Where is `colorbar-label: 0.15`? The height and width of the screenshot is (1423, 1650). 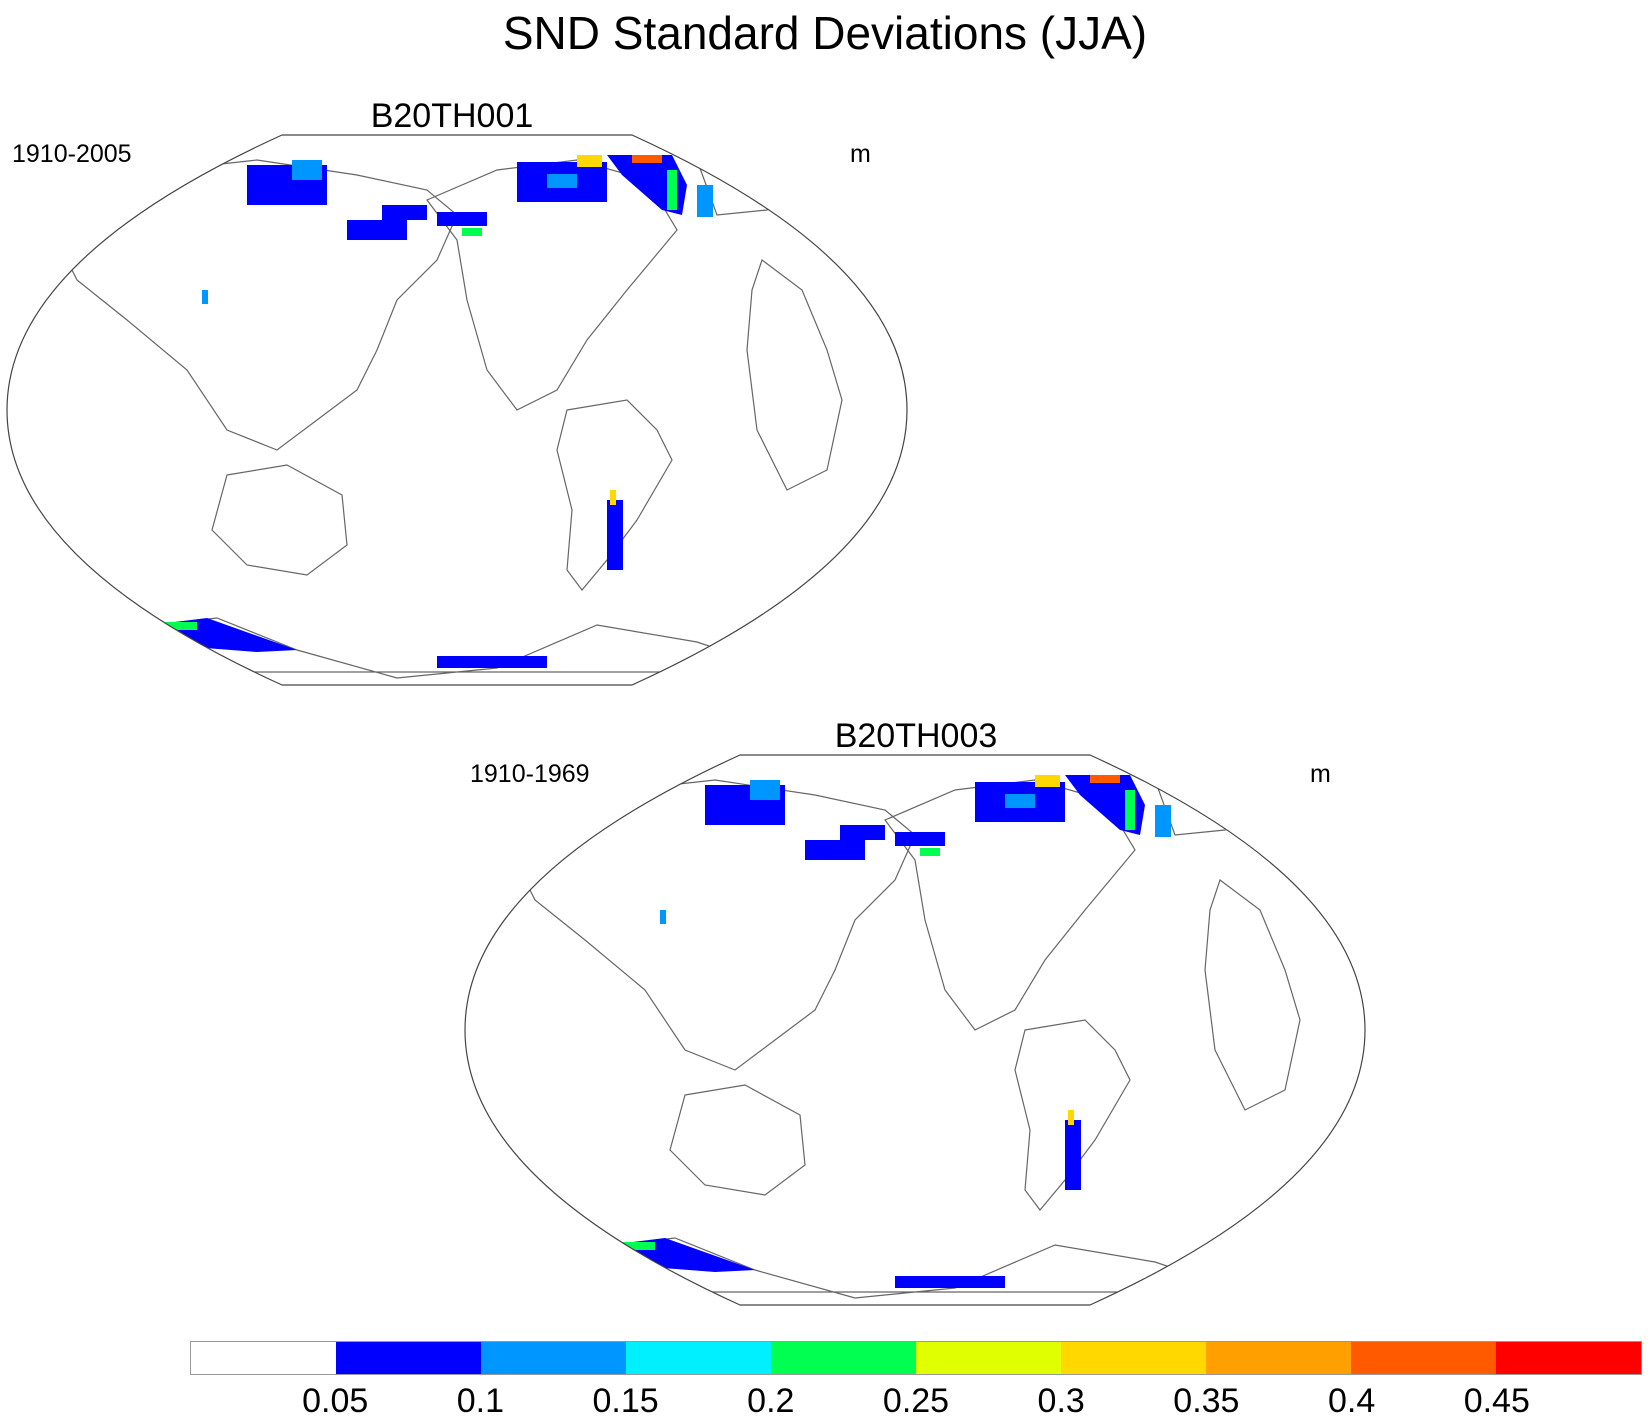 colorbar-label: 0.15 is located at coordinates (625, 1401).